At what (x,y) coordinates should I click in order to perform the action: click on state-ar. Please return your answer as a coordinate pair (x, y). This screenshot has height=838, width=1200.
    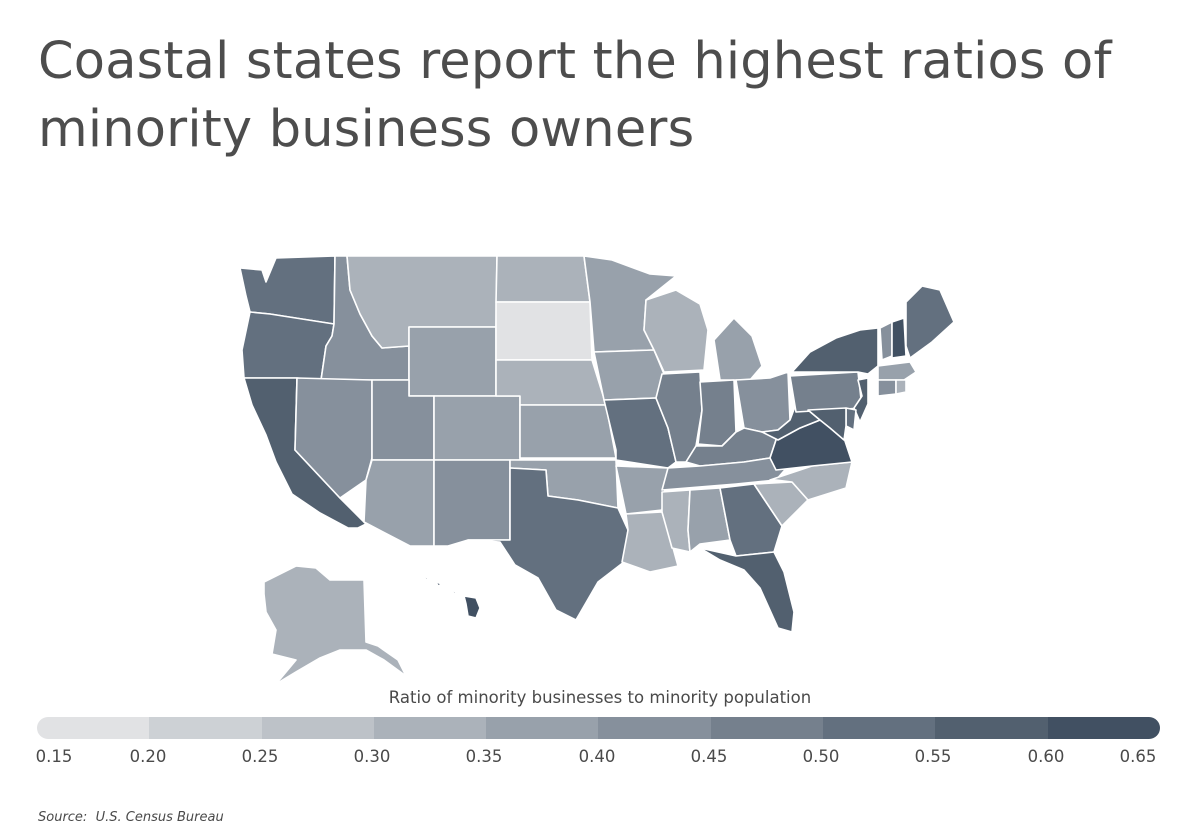
    Looking at the image, I should click on (642, 490).